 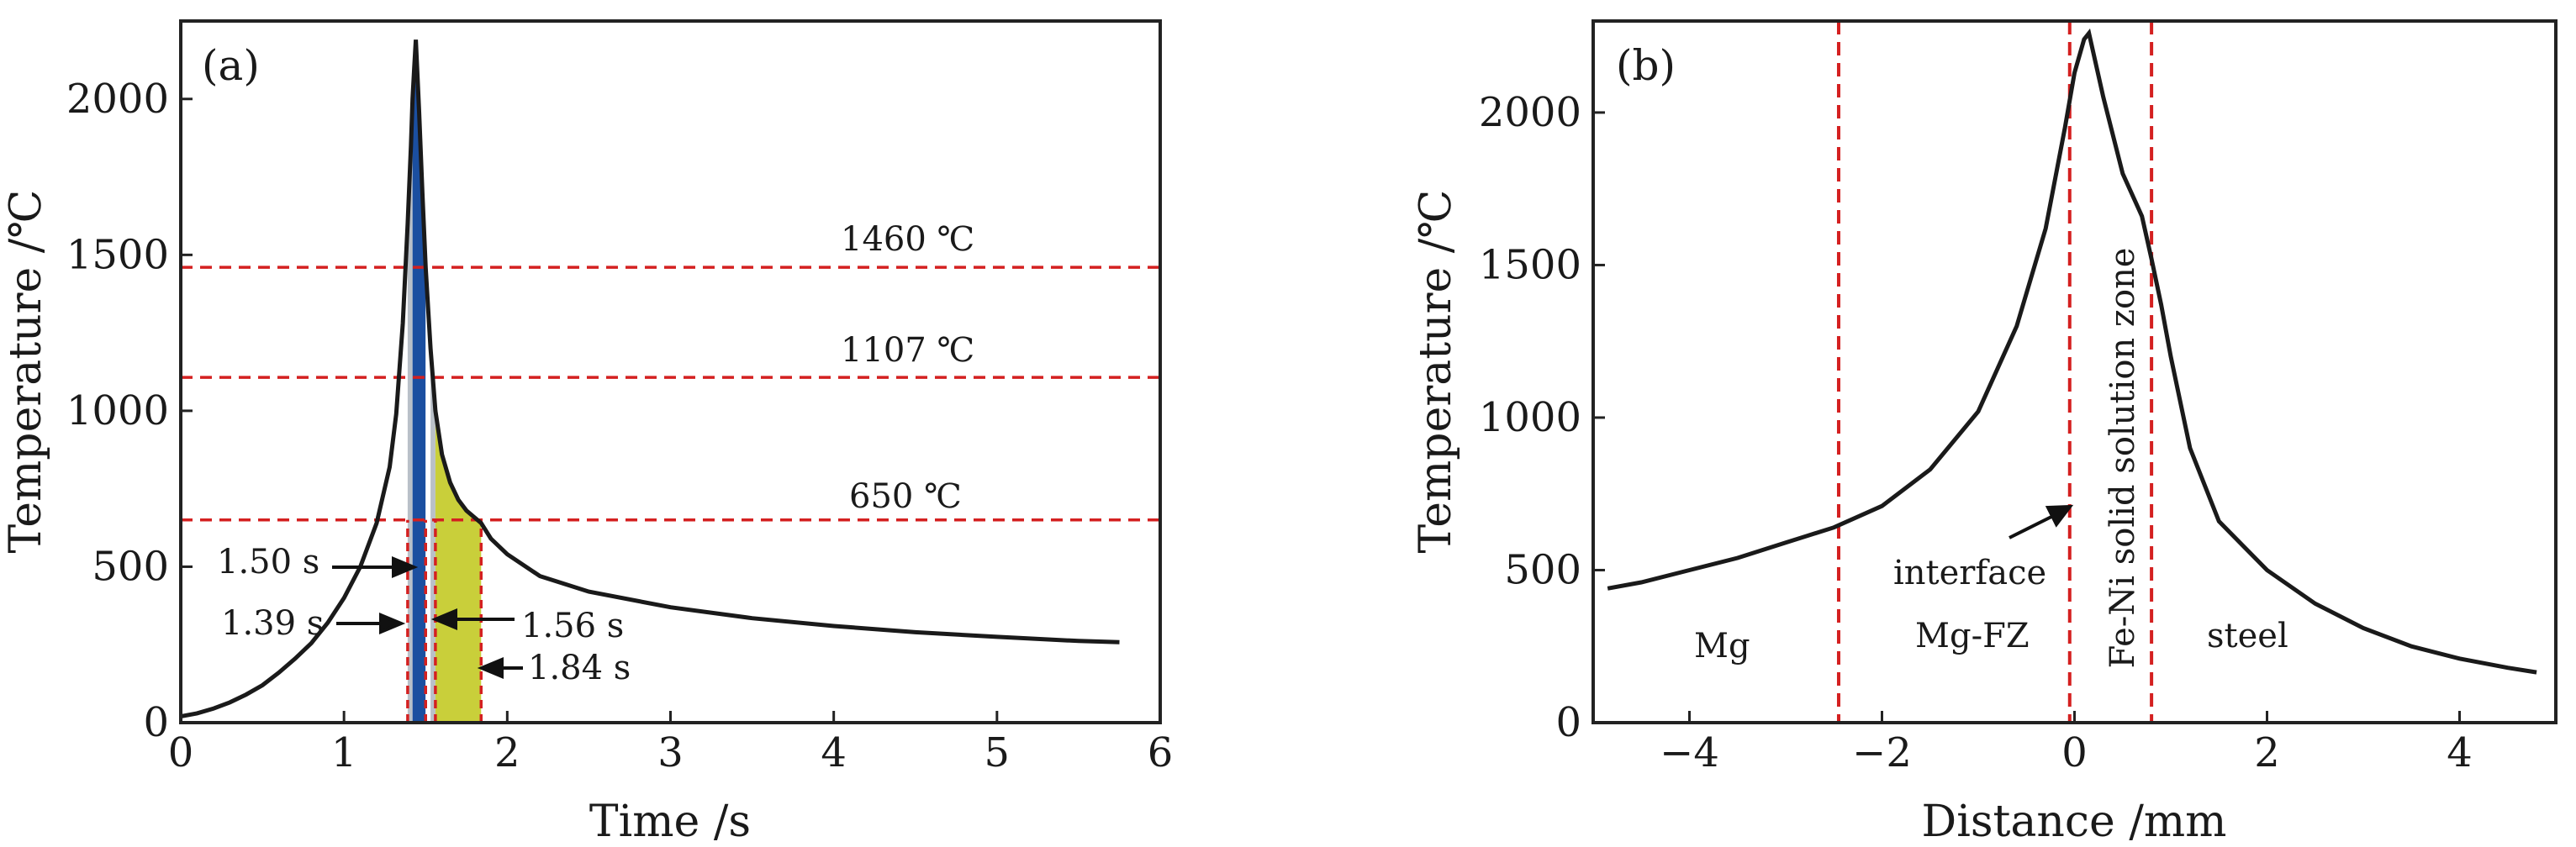 I want to click on region-label-interface: interface, so click(x=1969, y=573).